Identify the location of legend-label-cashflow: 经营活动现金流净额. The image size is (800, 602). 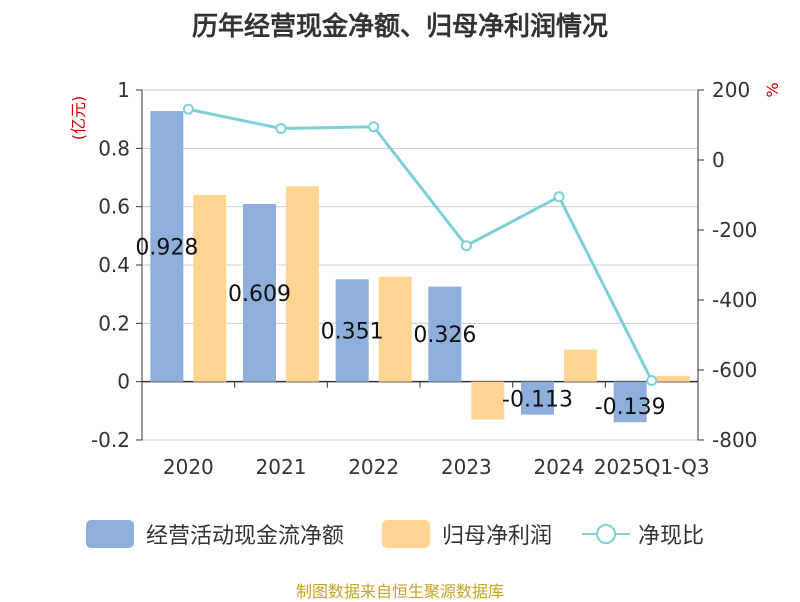
(245, 536).